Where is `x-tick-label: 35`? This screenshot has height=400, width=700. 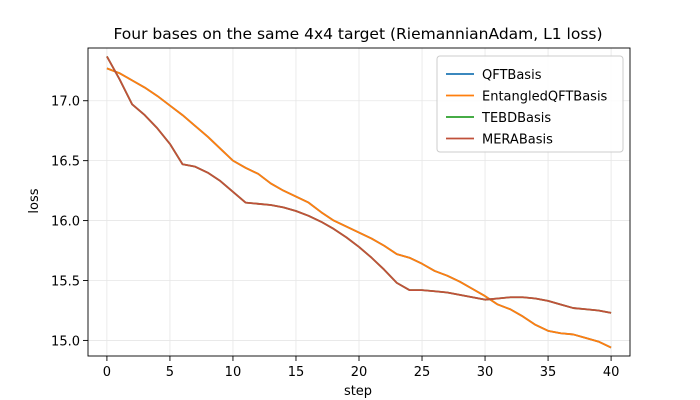
x-tick-label: 35 is located at coordinates (548, 372).